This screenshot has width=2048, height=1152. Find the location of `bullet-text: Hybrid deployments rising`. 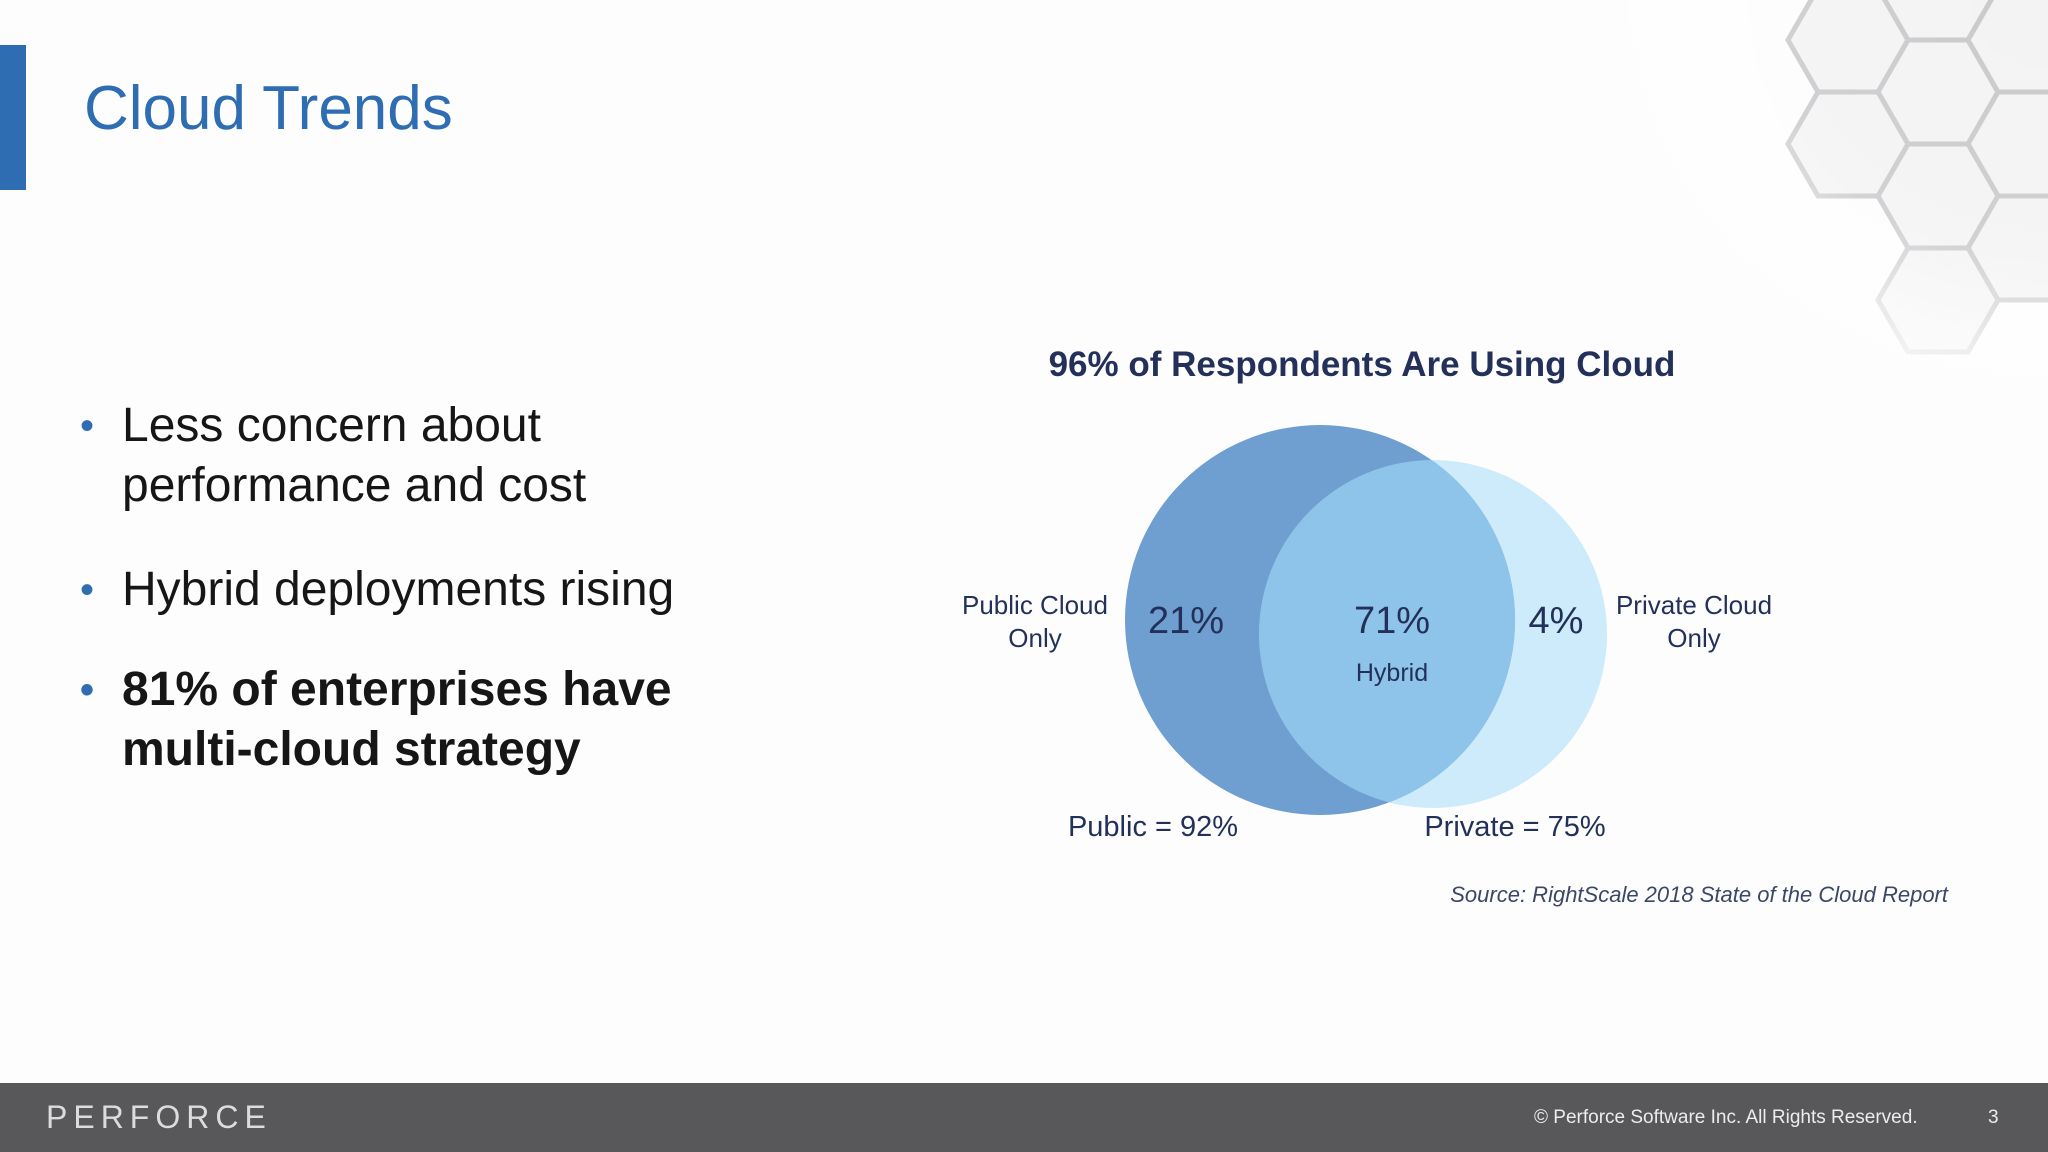

bullet-text: Hybrid deployments rising is located at coordinates (398, 589).